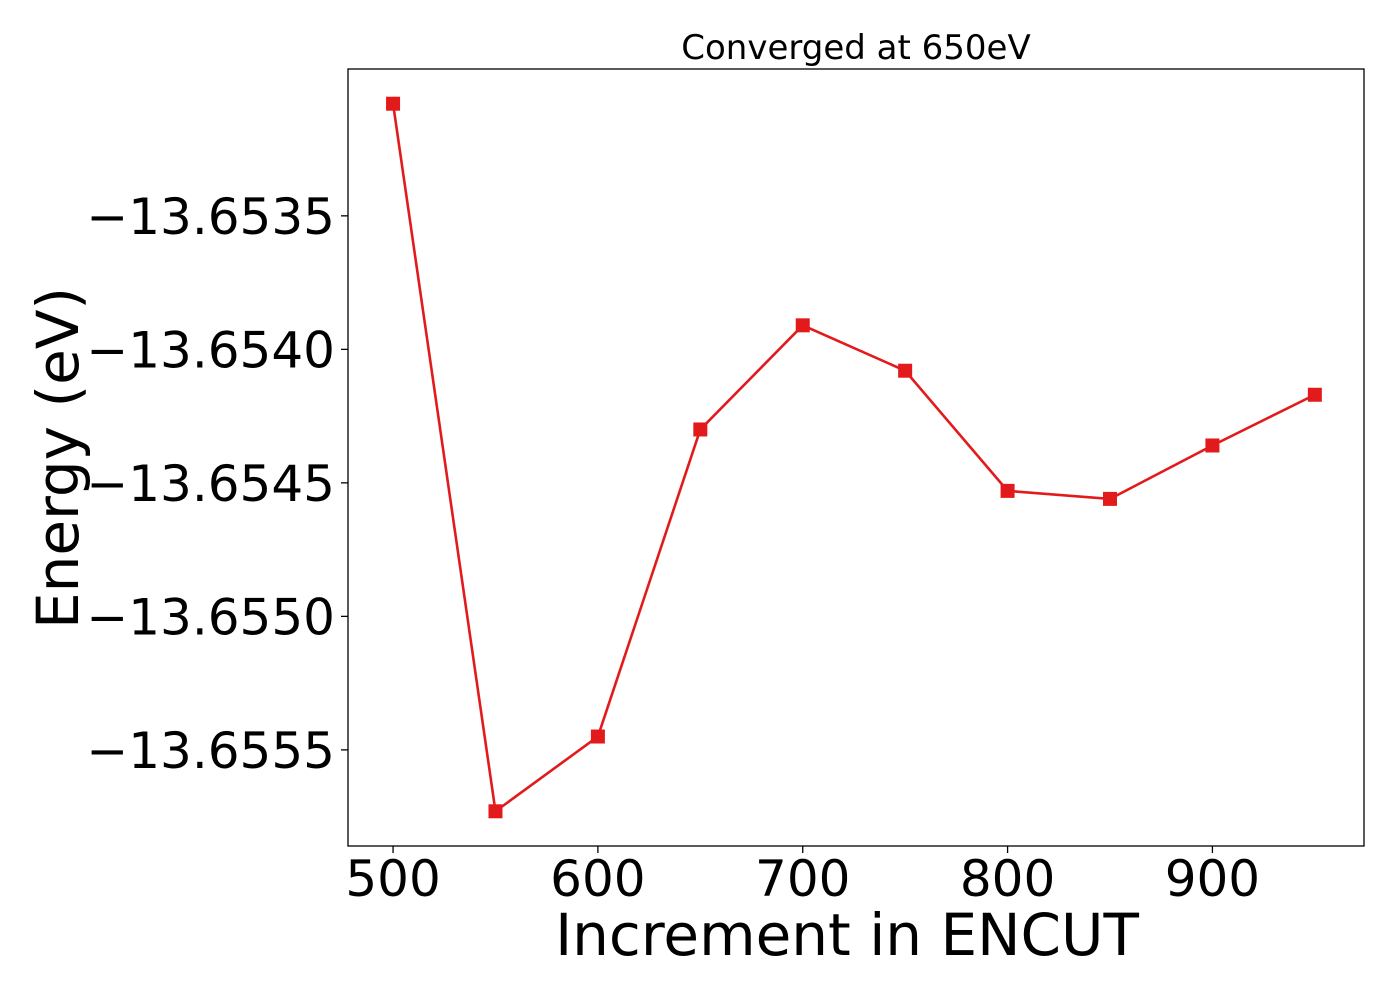 The height and width of the screenshot is (1000, 1400). I want to click on y-tick-label: −13.6540, so click(210, 350).